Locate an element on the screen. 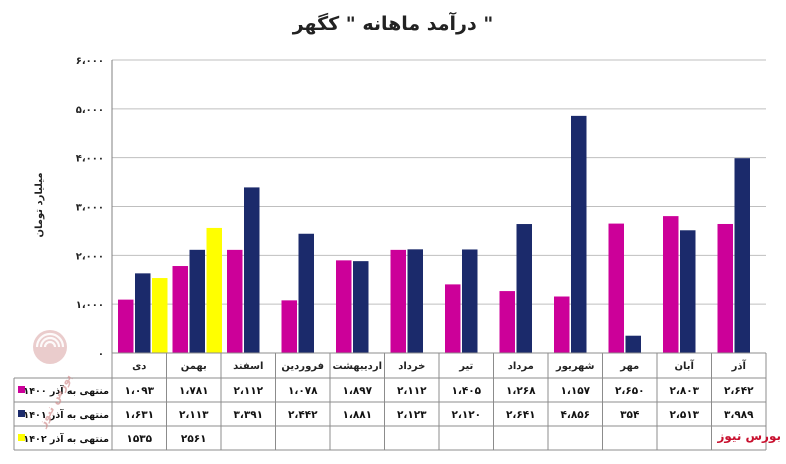 This screenshot has width=786, height=464. table-cell: ۲،۱۲۰ is located at coordinates (466, 415).